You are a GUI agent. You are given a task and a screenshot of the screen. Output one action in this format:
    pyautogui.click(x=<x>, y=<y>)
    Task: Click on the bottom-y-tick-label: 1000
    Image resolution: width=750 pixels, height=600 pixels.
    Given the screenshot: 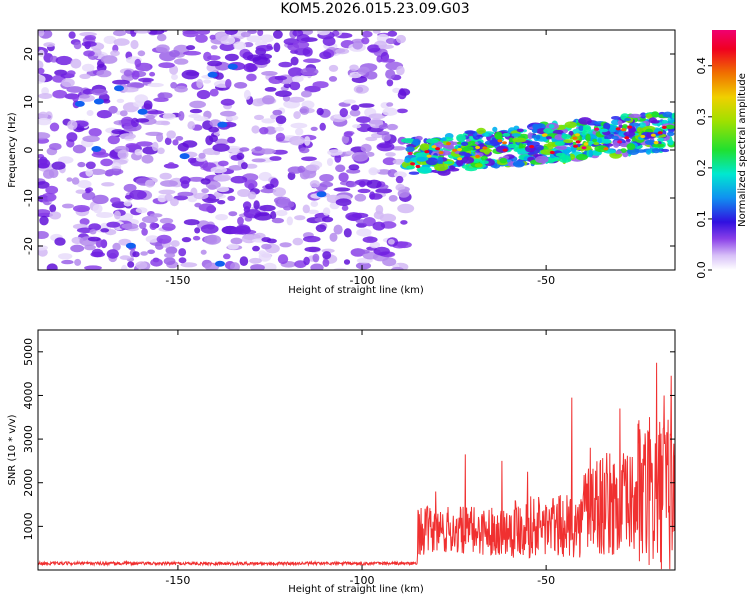 What is the action you would take?
    pyautogui.click(x=28, y=526)
    